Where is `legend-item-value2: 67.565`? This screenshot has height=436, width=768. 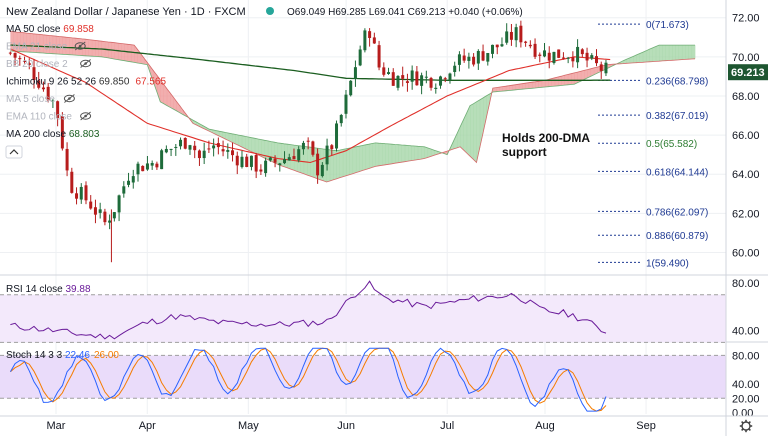
legend-item-value2: 67.565 is located at coordinates (150, 82).